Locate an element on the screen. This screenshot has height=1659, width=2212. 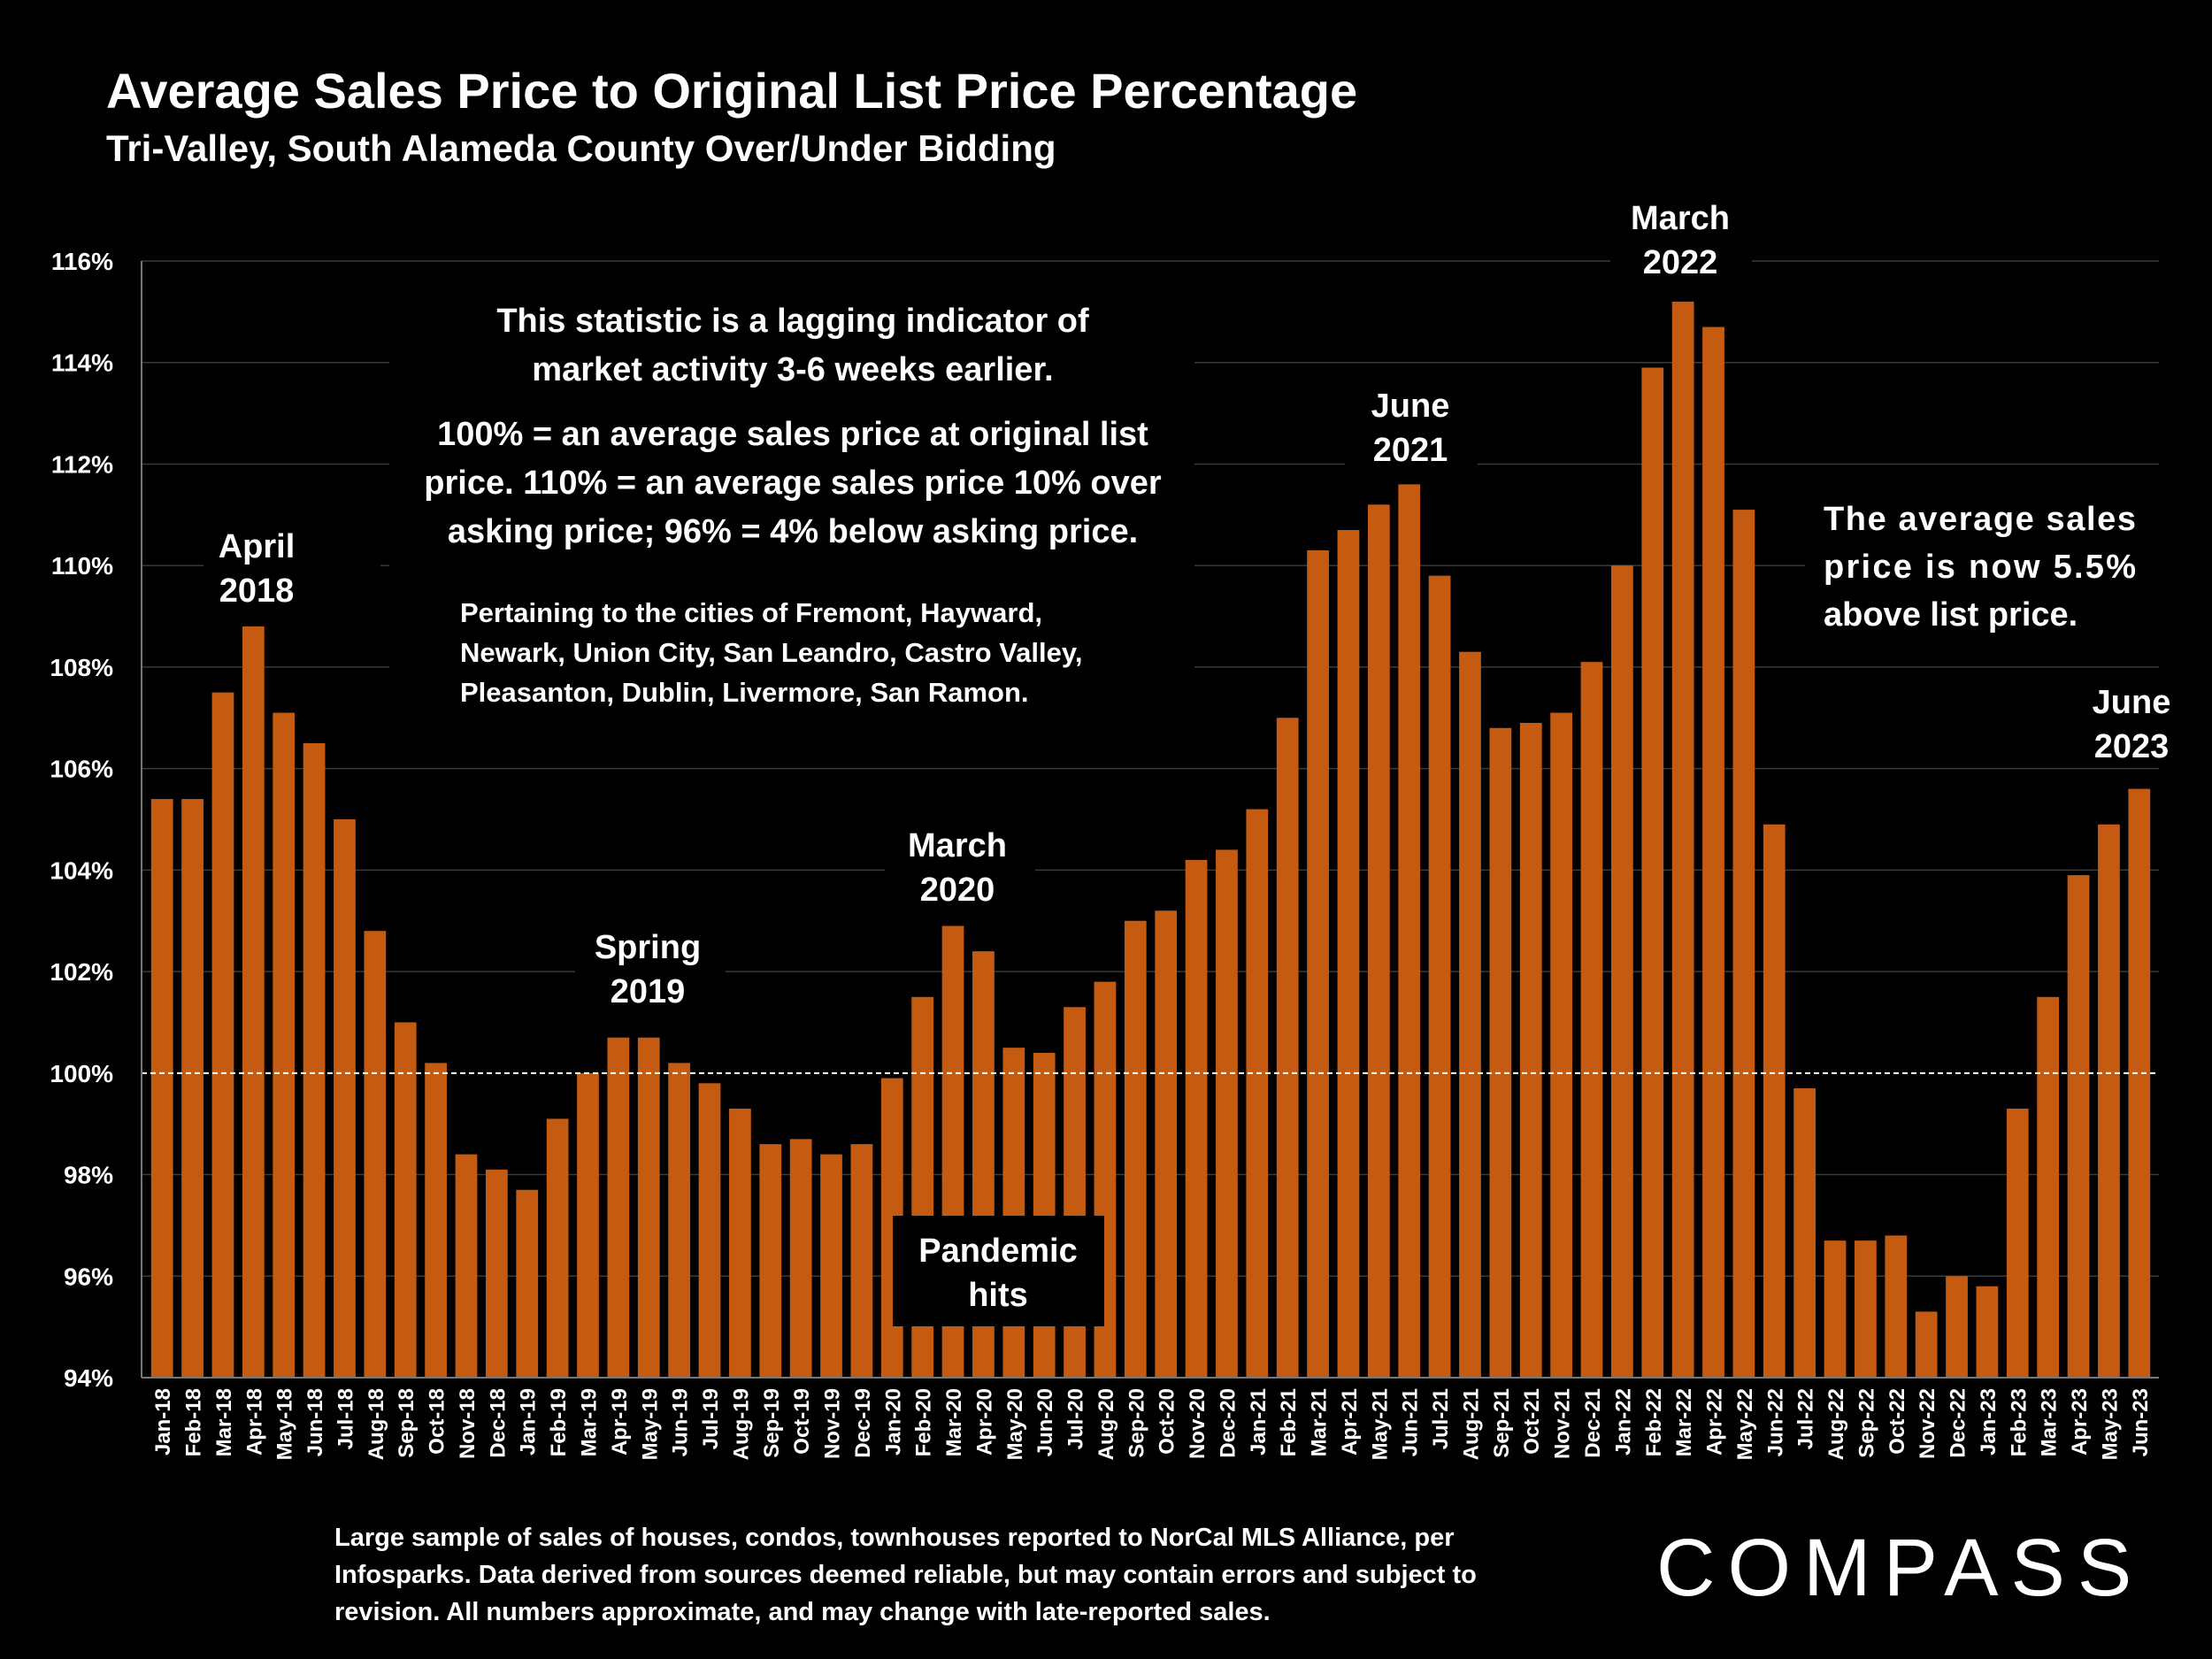
x-tick-label: Feb-23 is located at coordinates (2019, 1422).